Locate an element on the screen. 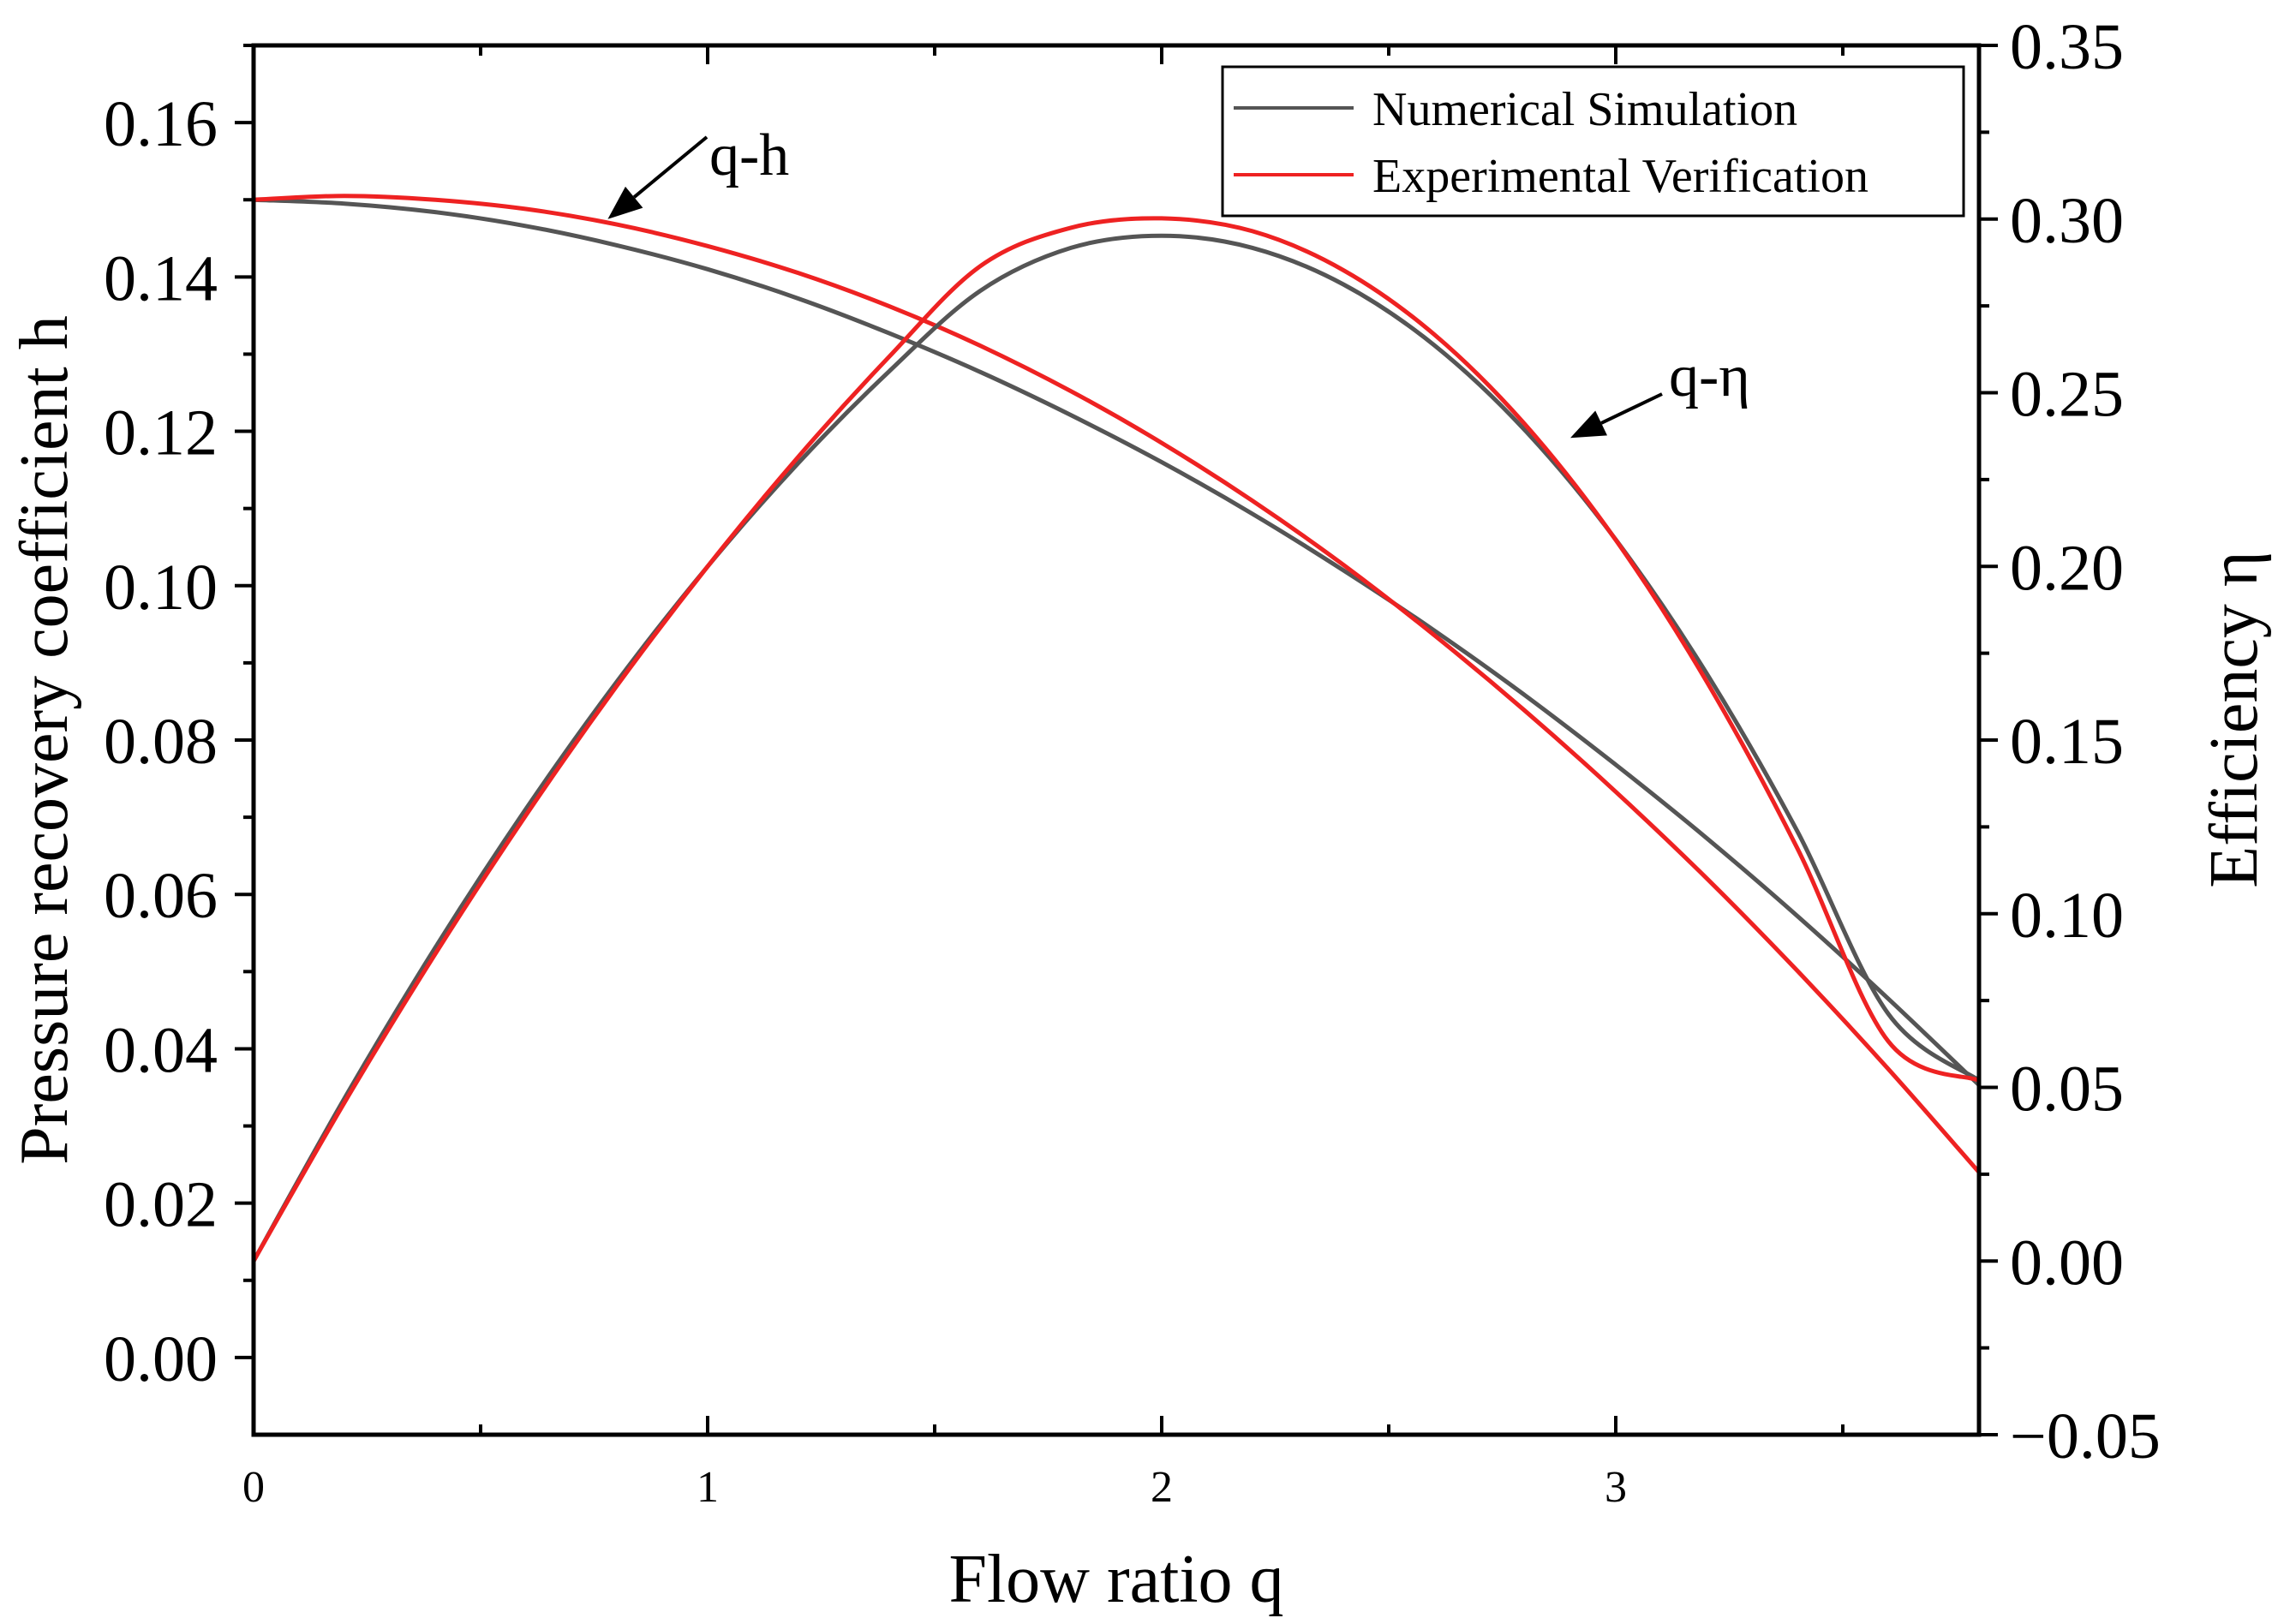 This screenshot has width=2284, height=1624. annotation-qeta: q-η is located at coordinates (1660, 391).